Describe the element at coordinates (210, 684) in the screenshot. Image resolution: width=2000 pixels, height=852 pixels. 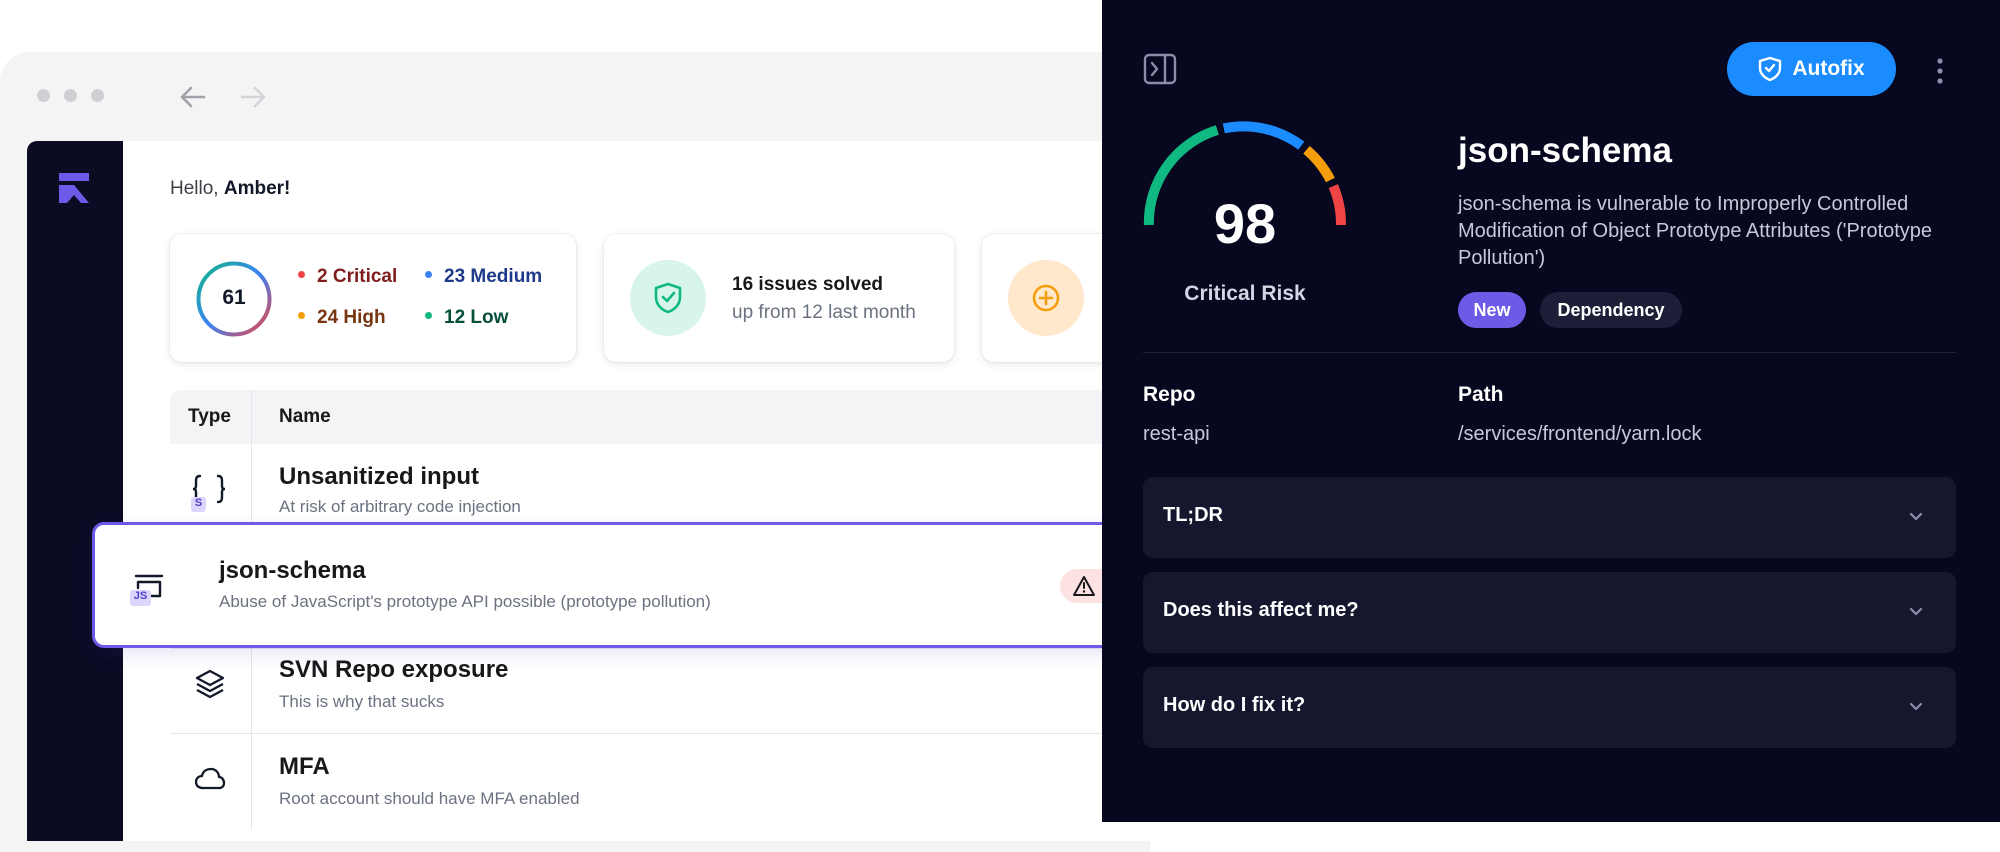
I see `layers-icon` at that location.